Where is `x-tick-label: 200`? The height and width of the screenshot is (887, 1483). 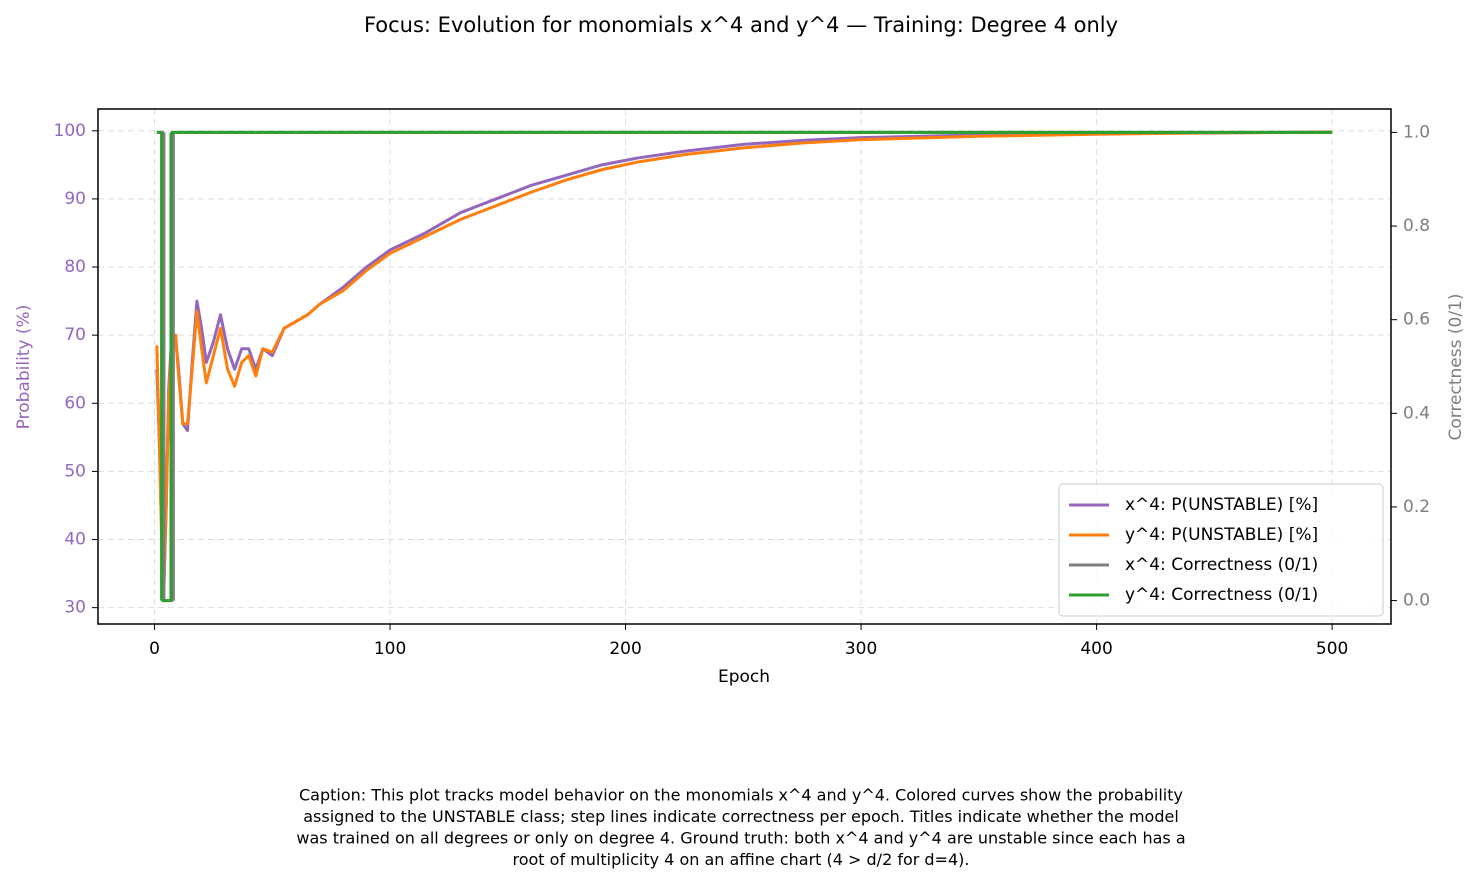
x-tick-label: 200 is located at coordinates (625, 649).